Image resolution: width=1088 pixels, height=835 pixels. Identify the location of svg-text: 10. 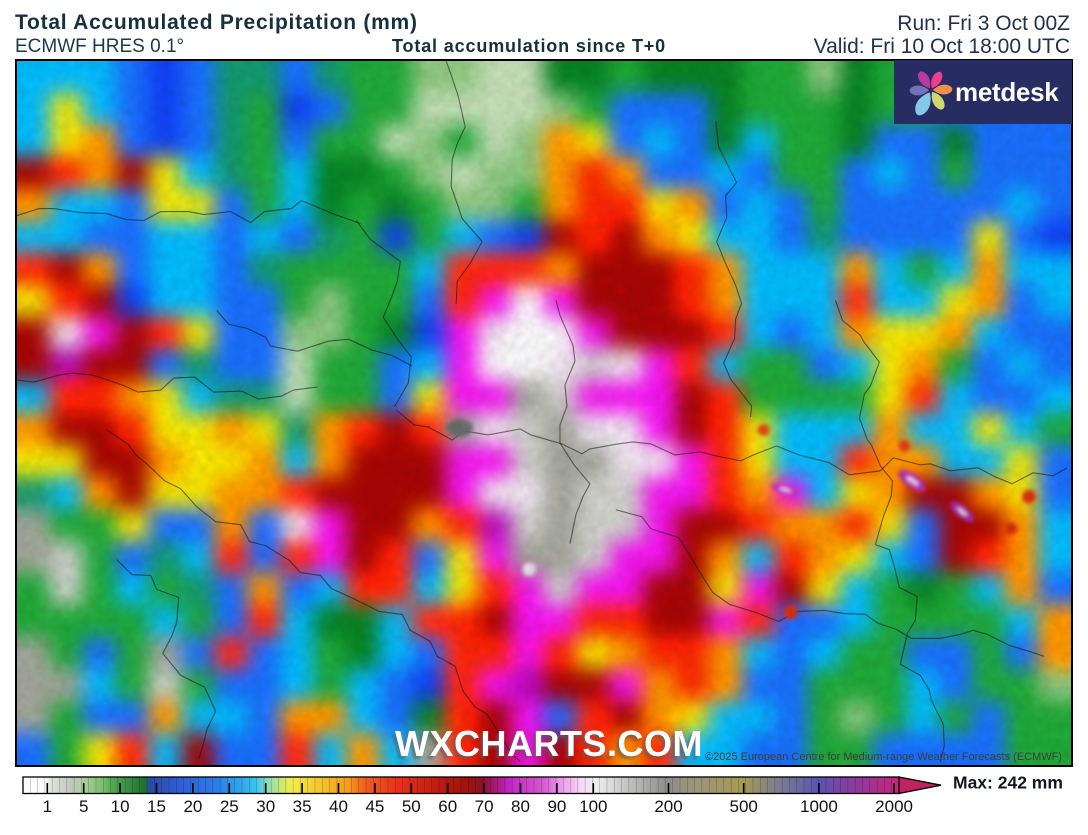
(120, 806).